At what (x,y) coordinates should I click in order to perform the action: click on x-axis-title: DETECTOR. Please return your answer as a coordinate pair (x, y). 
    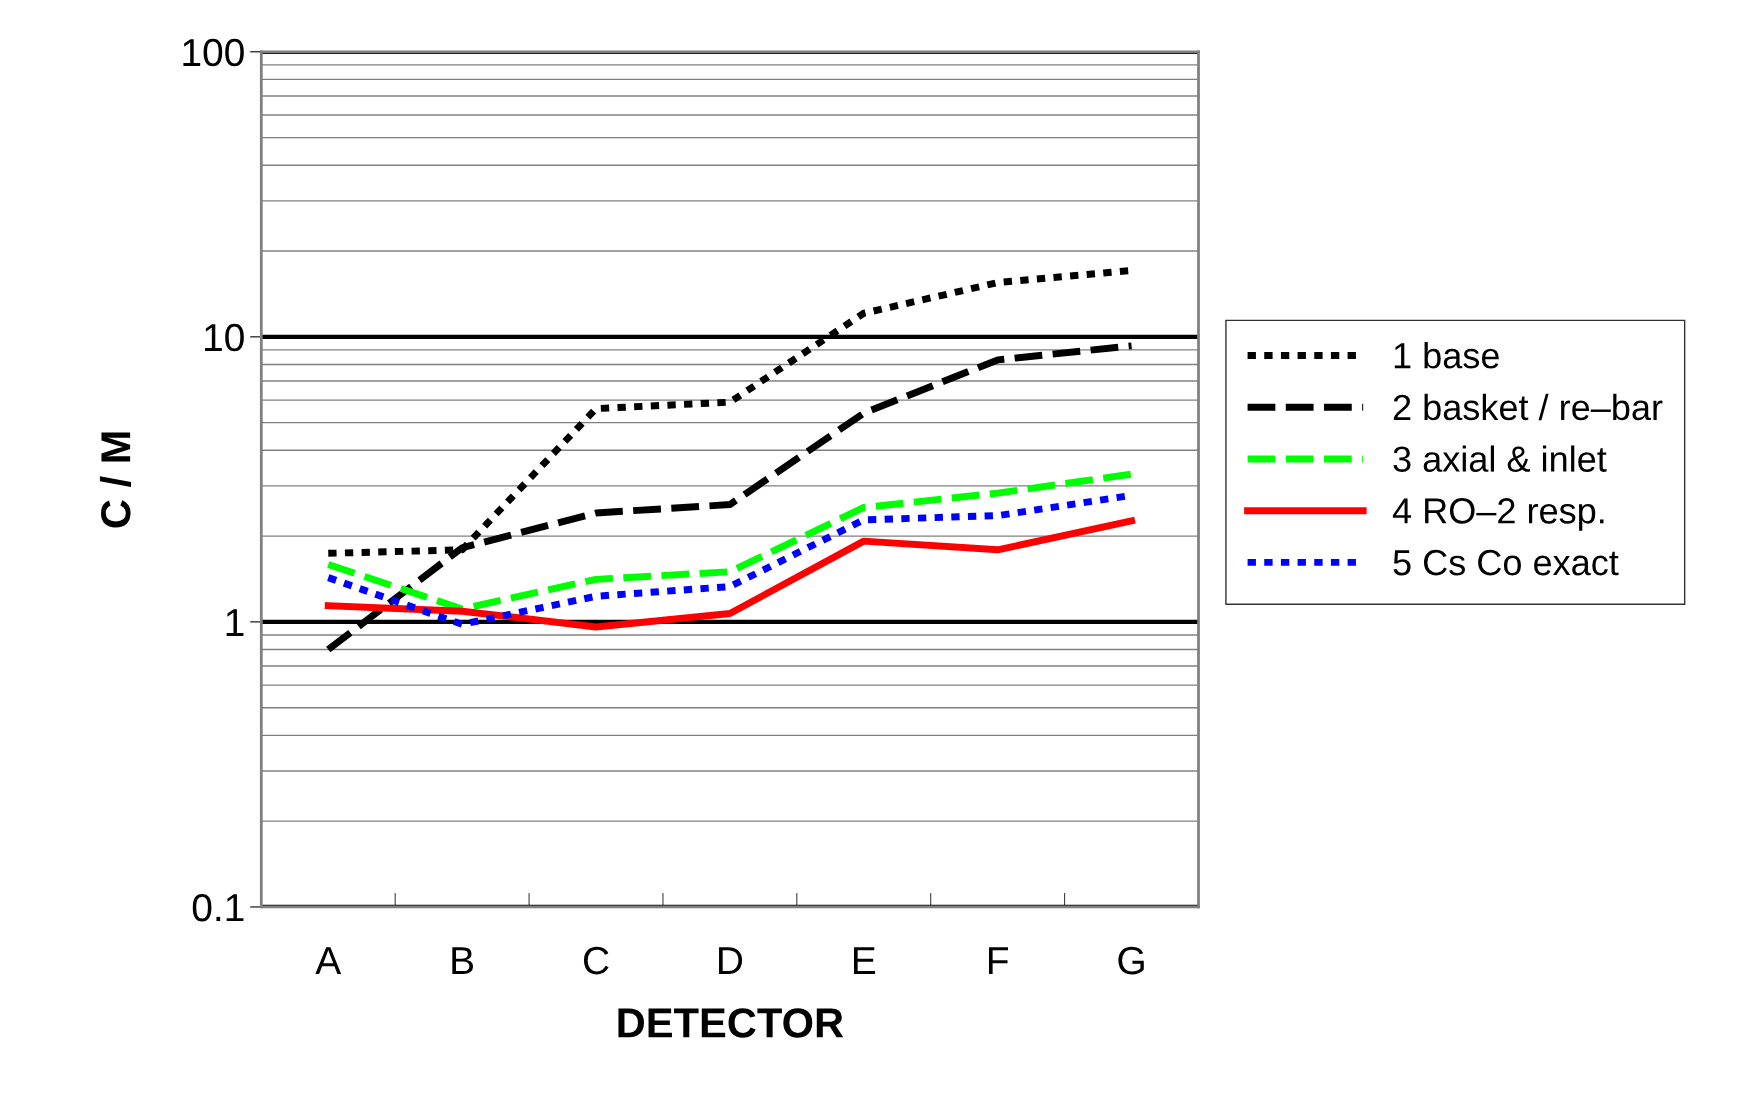
    Looking at the image, I should click on (731, 1023).